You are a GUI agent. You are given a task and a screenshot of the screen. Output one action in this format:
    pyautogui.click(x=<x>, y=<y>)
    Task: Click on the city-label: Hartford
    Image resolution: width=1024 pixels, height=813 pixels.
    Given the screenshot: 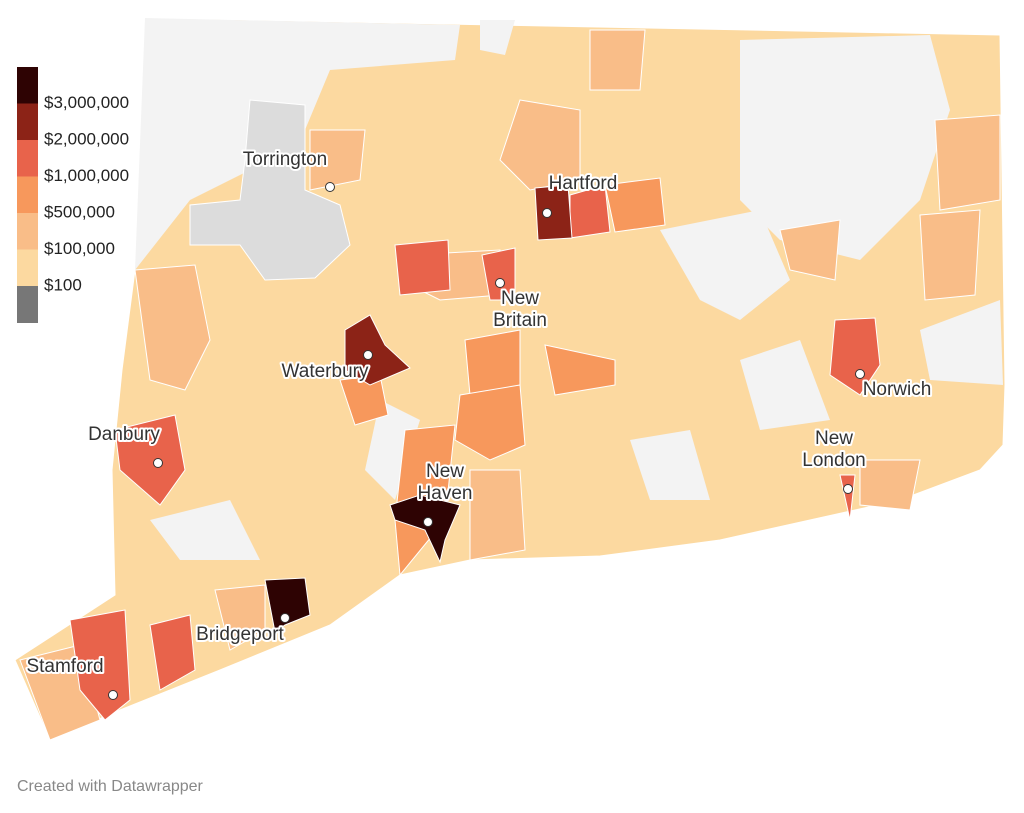 What is the action you would take?
    pyautogui.click(x=583, y=183)
    